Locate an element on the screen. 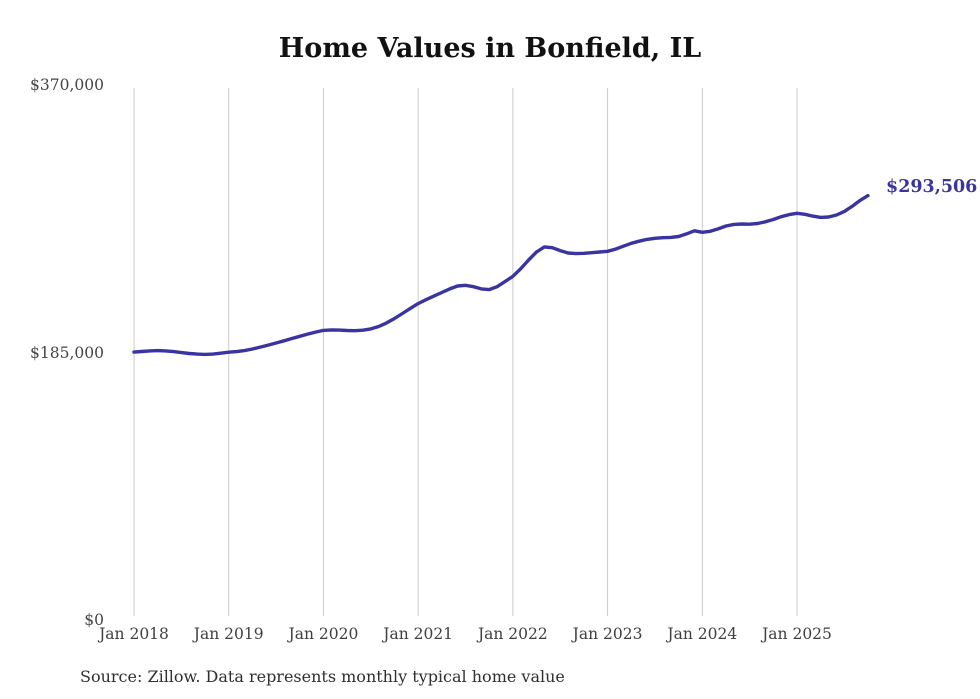 The height and width of the screenshot is (699, 980). y-tick-label: $185,000 is located at coordinates (67, 352).